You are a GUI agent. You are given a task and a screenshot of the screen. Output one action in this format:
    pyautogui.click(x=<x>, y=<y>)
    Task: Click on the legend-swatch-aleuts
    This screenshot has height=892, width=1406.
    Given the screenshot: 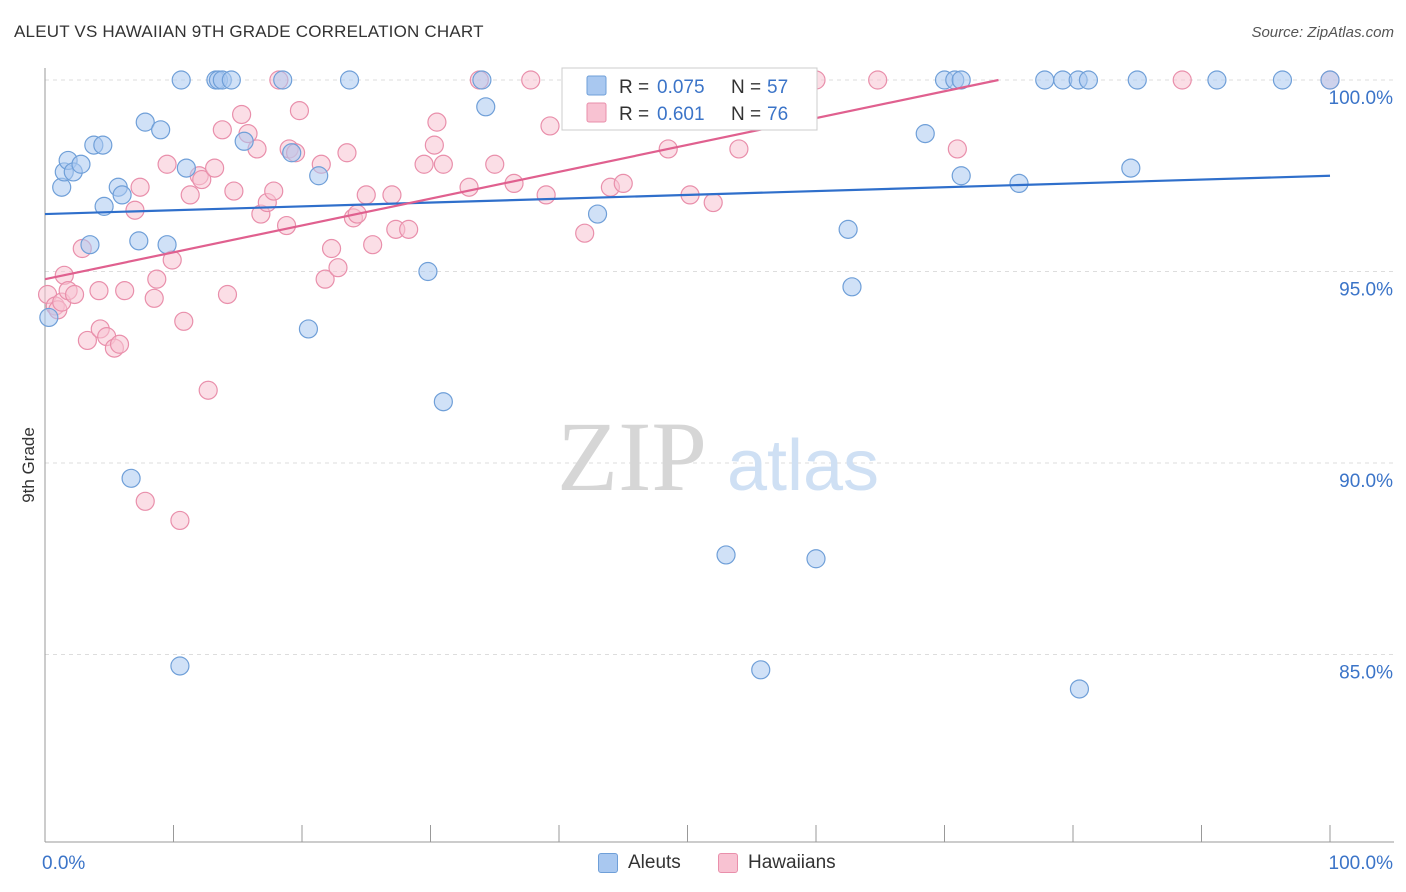 What is the action you would take?
    pyautogui.click(x=596, y=85)
    